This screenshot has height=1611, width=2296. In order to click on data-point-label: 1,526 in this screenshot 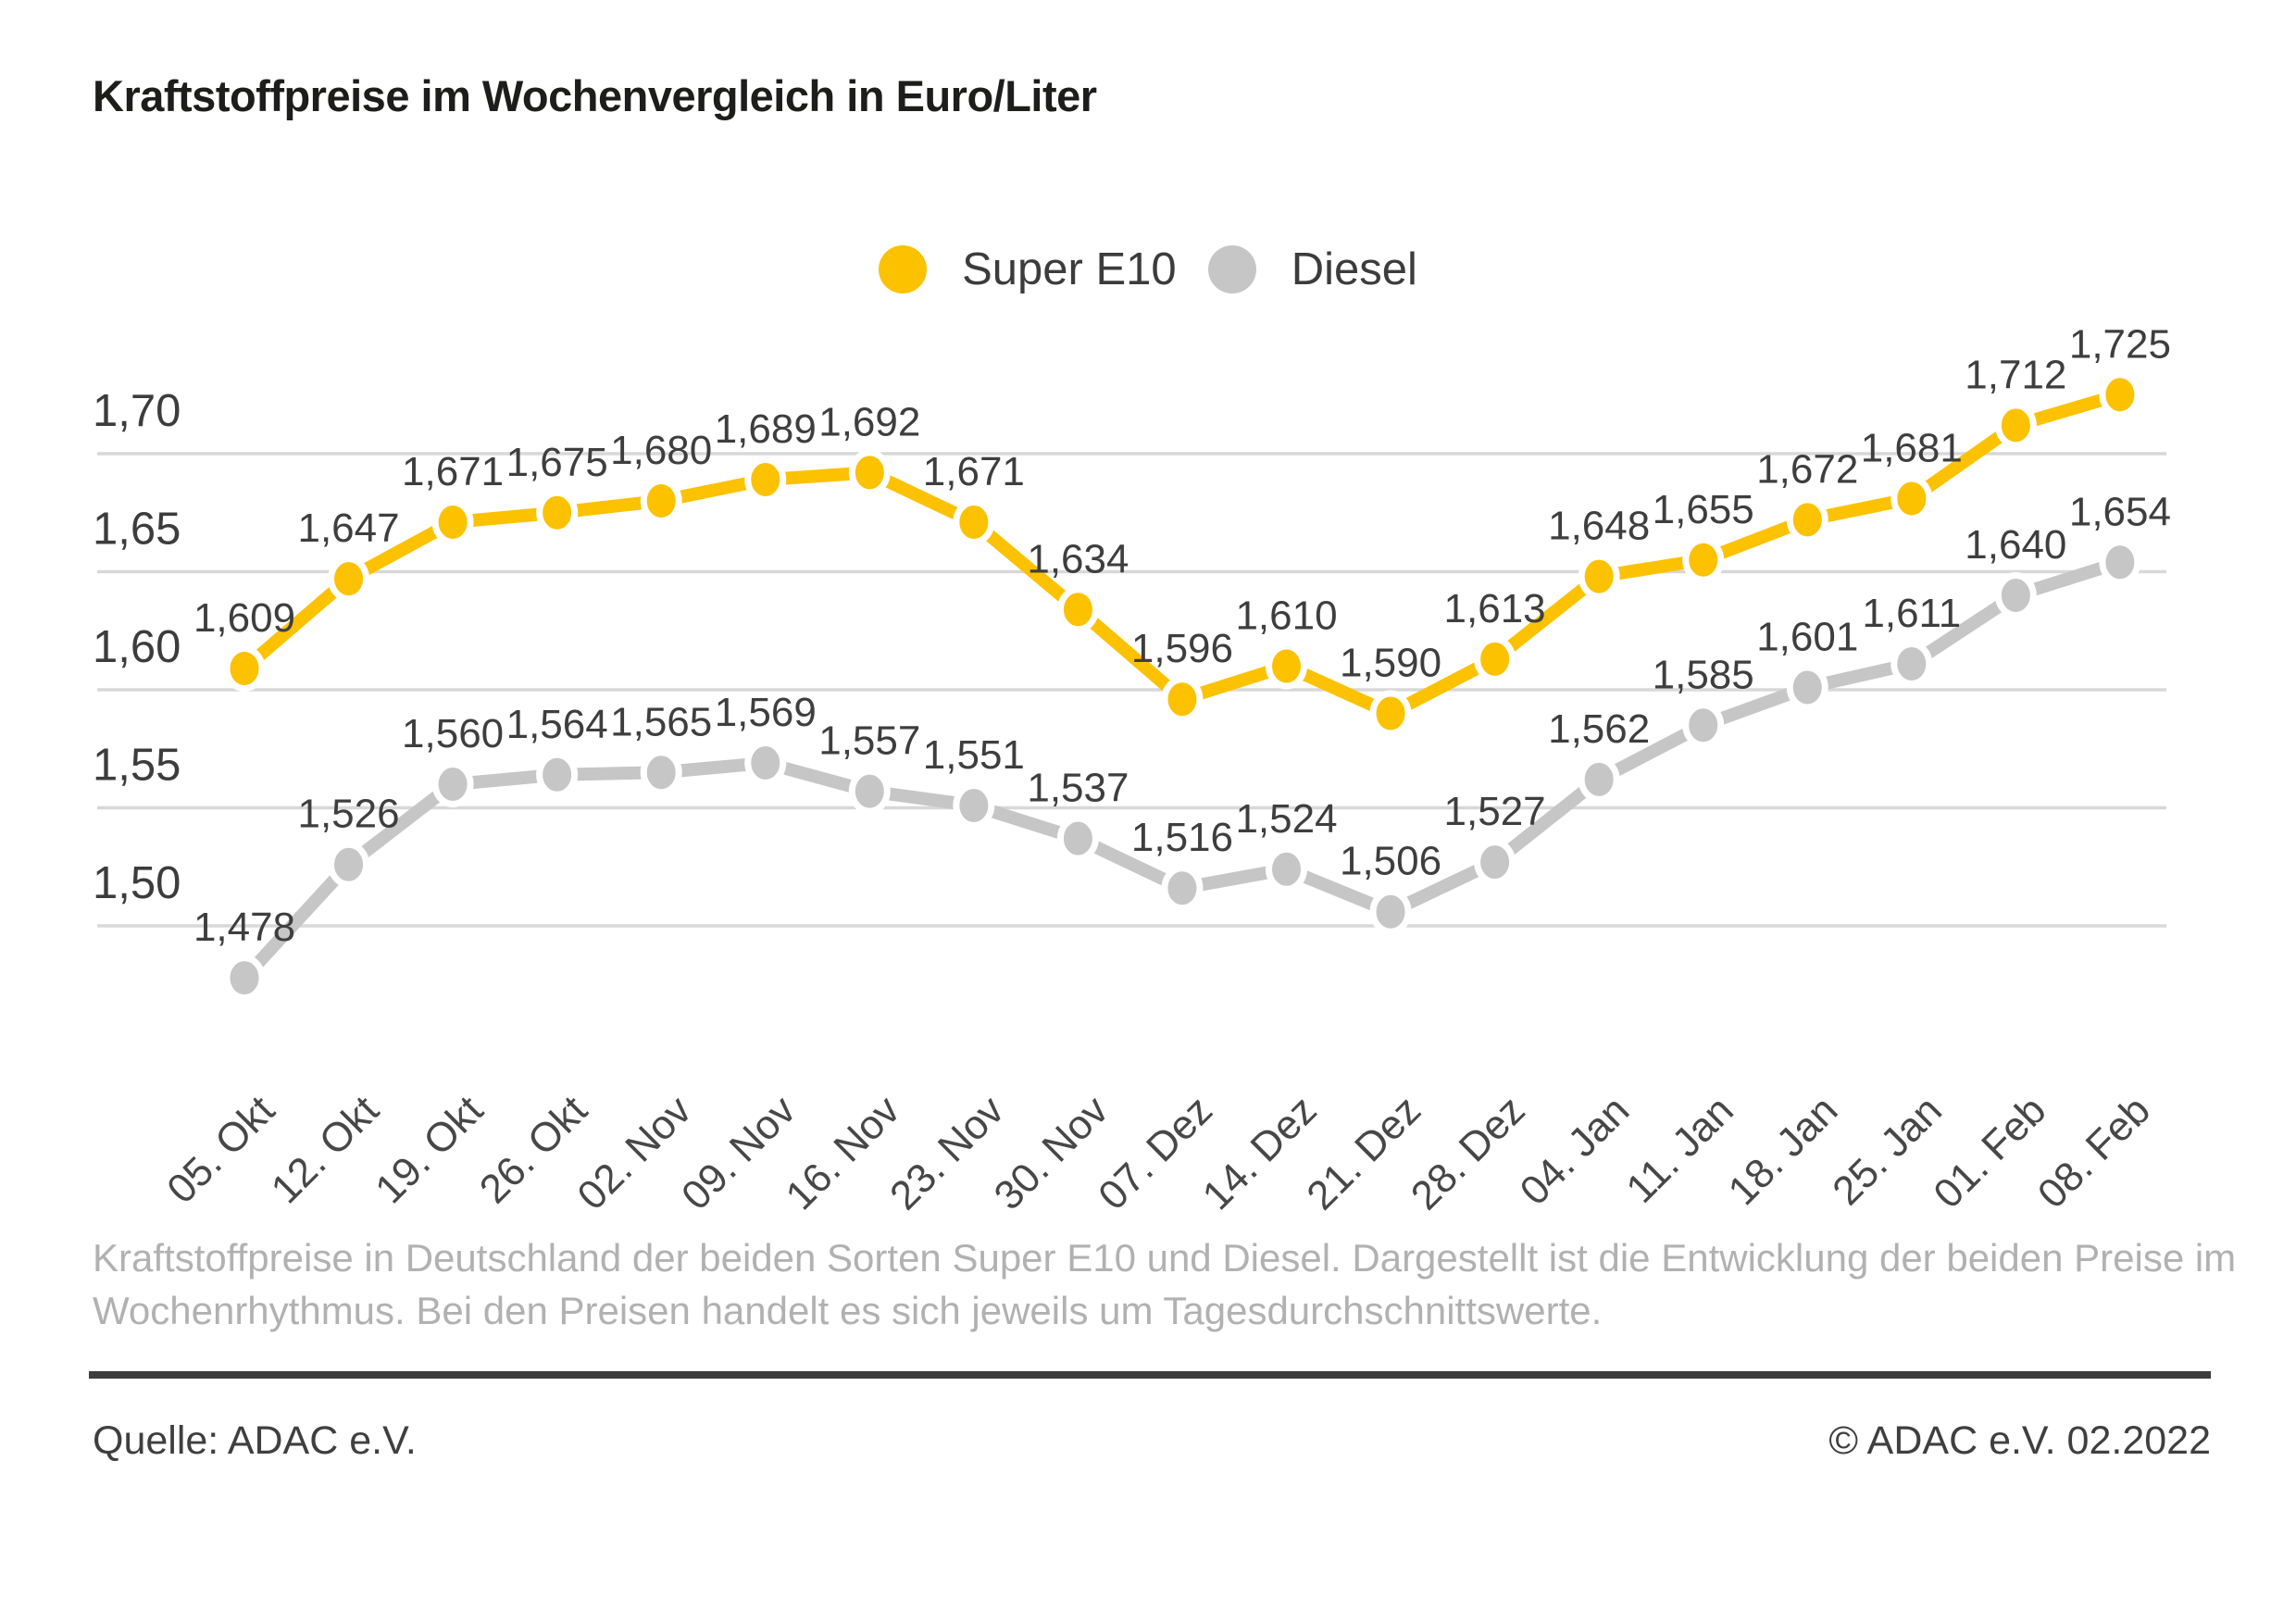, I will do `click(348, 814)`.